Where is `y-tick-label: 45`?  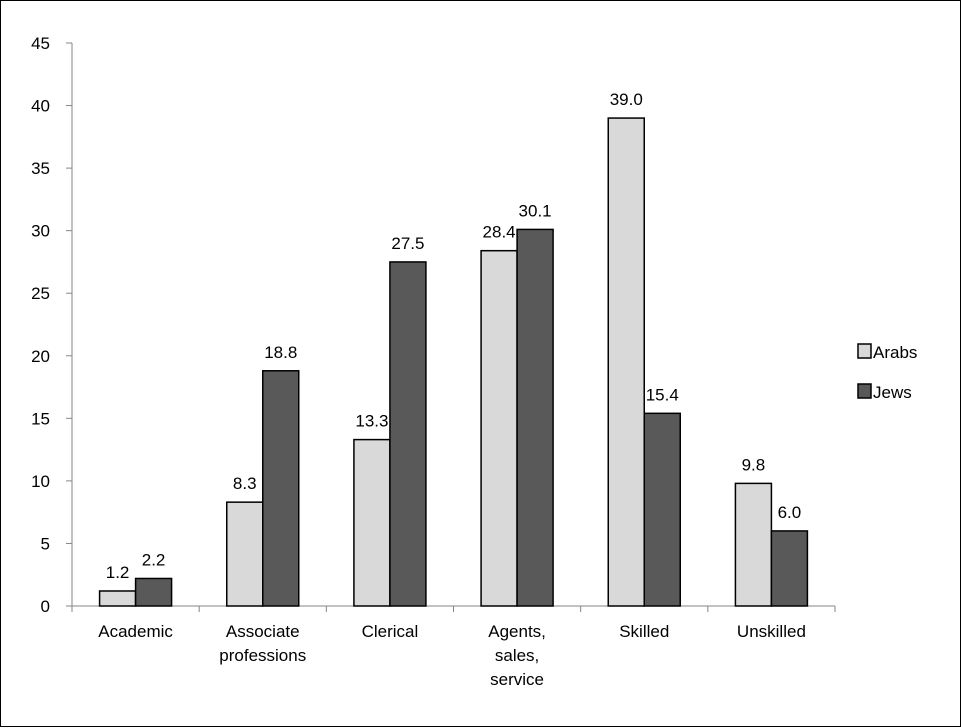
y-tick-label: 45 is located at coordinates (40, 43).